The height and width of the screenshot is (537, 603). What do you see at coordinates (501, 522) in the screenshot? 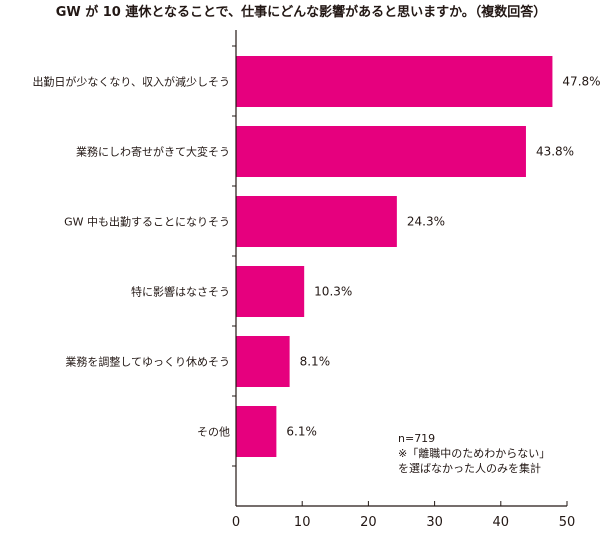
I see `x-tick-label-4: 40` at bounding box center [501, 522].